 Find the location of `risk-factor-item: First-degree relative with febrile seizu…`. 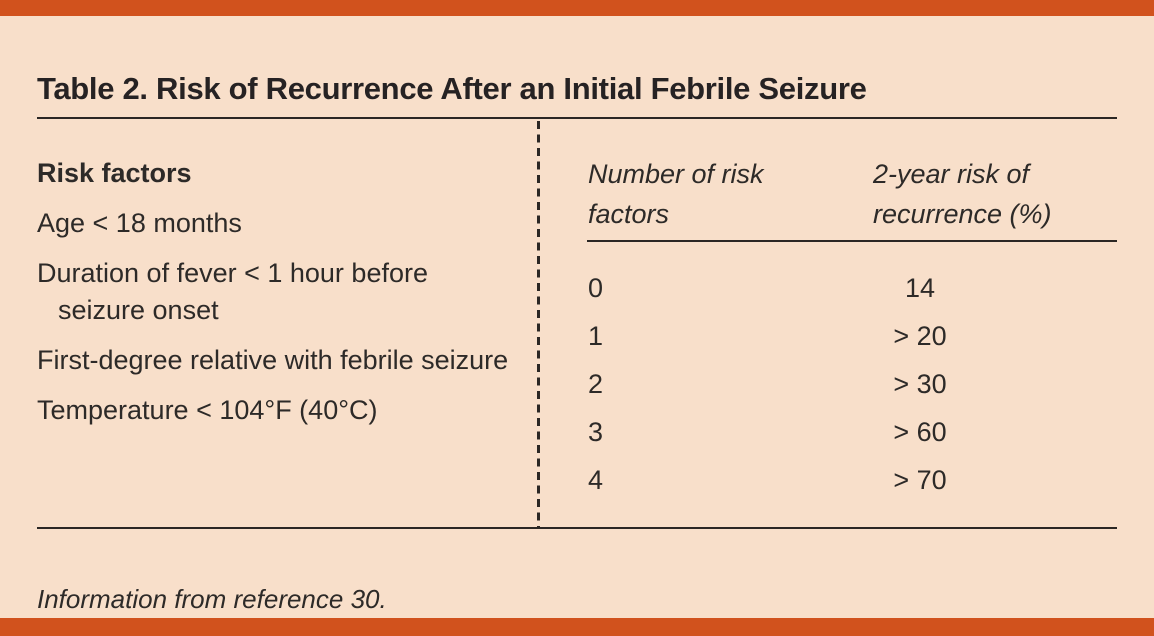

risk-factor-item: First-degree relative with febrile seizu… is located at coordinates (273, 360).